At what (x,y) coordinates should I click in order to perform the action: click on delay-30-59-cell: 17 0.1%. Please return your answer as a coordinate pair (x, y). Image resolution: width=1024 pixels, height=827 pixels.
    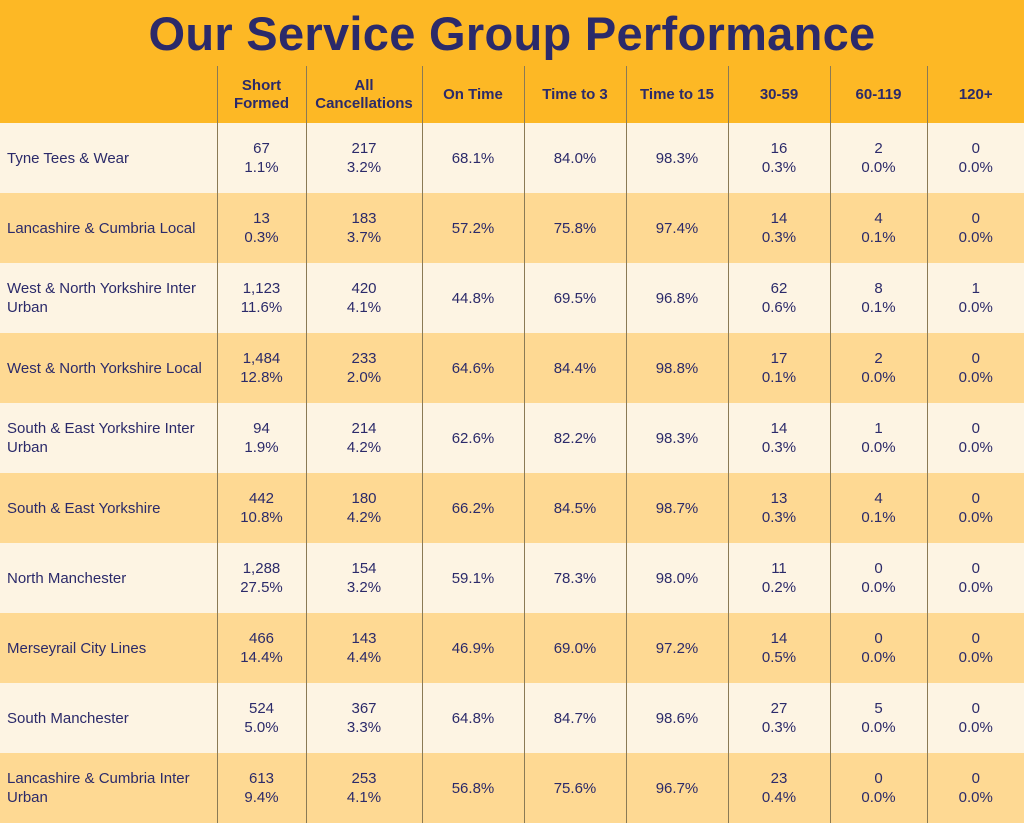
    Looking at the image, I should click on (778, 368).